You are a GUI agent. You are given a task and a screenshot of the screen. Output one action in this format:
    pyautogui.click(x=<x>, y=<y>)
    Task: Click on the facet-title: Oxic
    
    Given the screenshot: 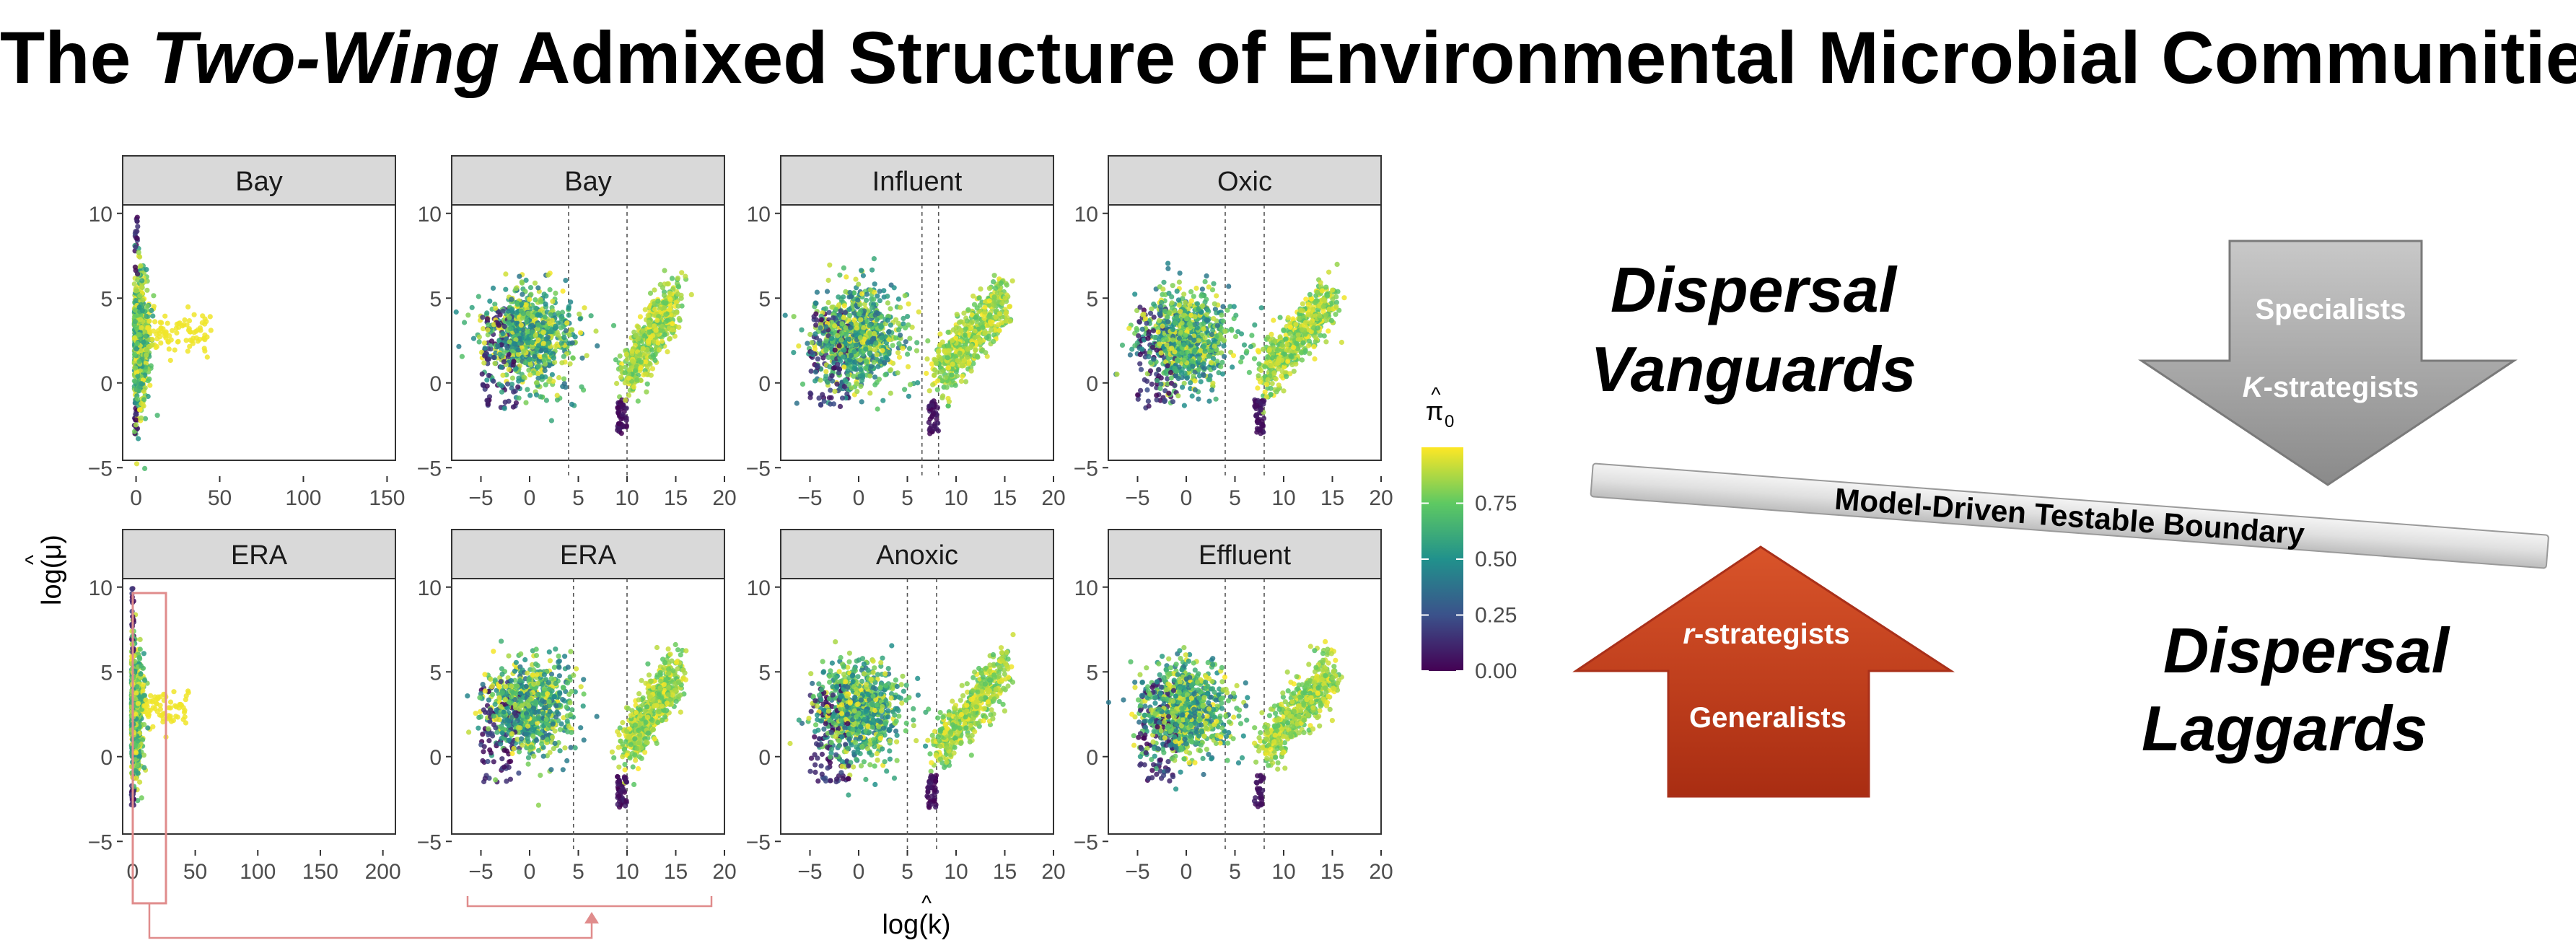 What is the action you would take?
    pyautogui.click(x=1244, y=182)
    